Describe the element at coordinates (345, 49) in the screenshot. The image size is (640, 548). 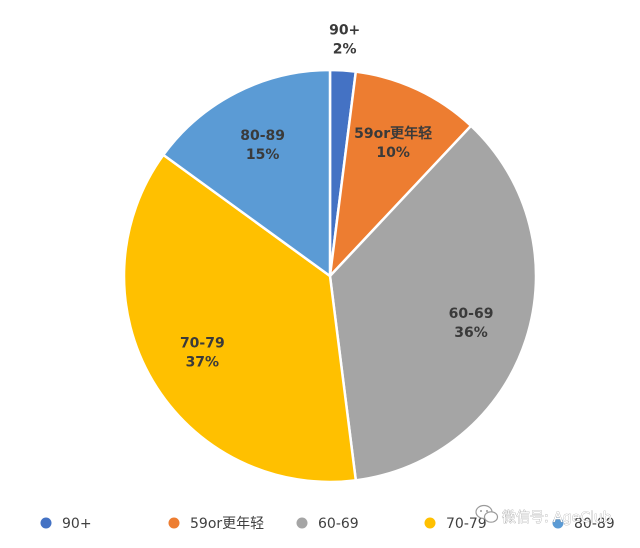
I see `slice-value-90: 2%` at that location.